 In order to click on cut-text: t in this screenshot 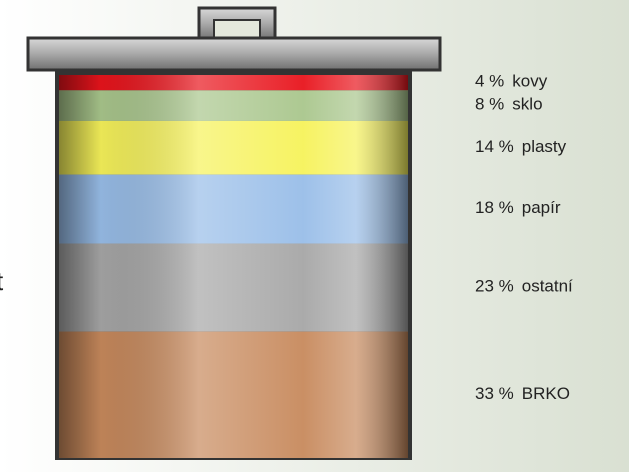, I will do `click(2, 281)`.